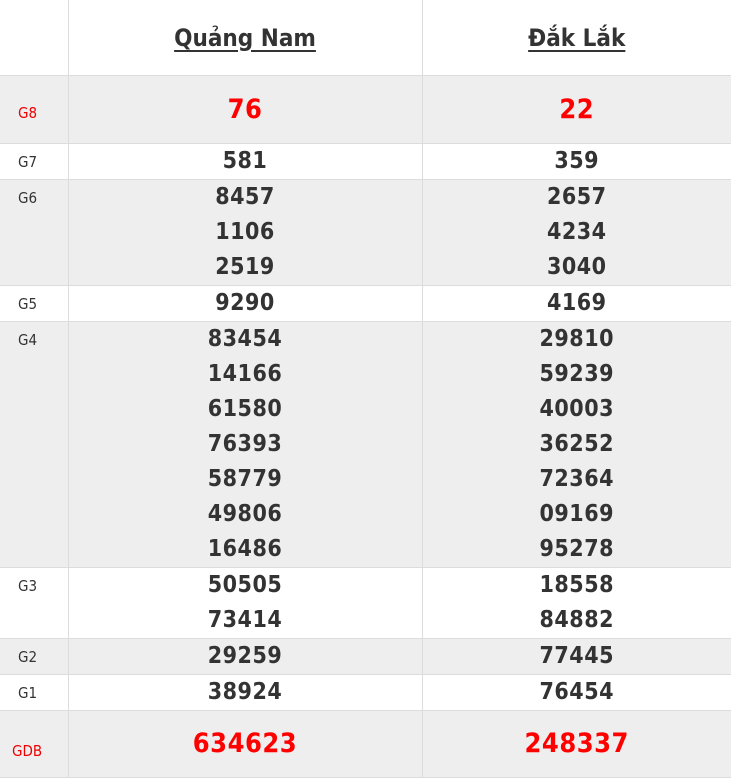 Image resolution: width=731 pixels, height=778 pixels. I want to click on prize-number: 38924, so click(245, 692).